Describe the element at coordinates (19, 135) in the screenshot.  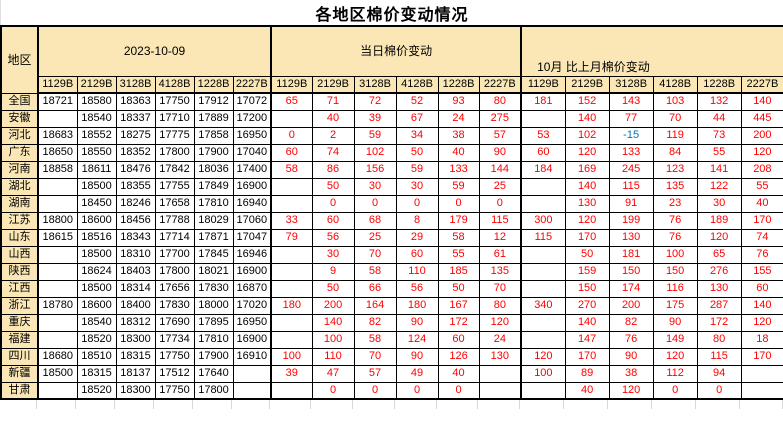
I see `region-cell: 河北` at that location.